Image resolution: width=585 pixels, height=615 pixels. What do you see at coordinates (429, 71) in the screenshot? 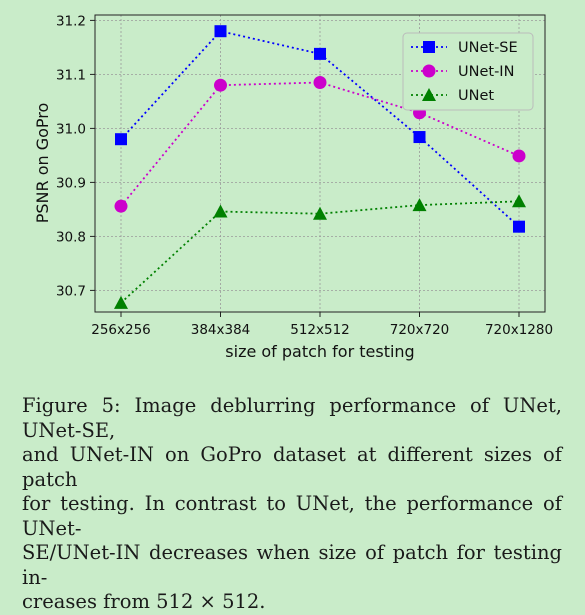
I see `legend-marker-unet-in` at bounding box center [429, 71].